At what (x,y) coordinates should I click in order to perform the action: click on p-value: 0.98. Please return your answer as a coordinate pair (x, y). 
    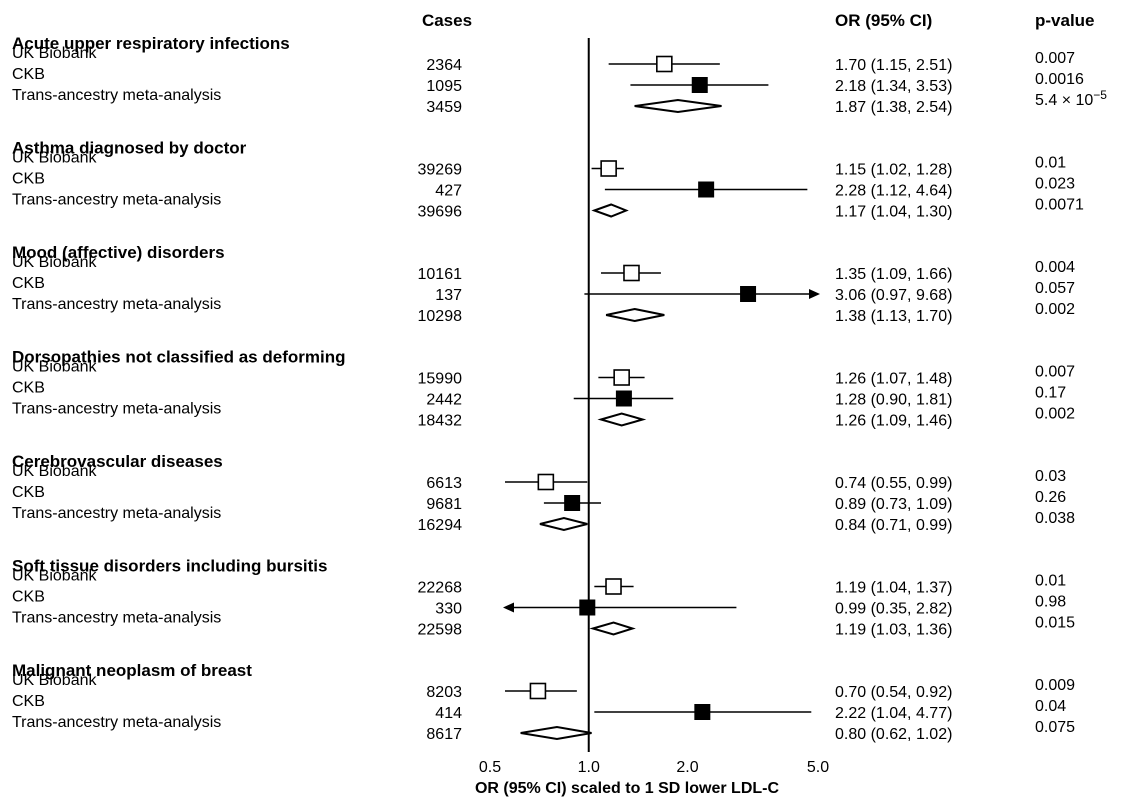
    Looking at the image, I should click on (1050, 602).